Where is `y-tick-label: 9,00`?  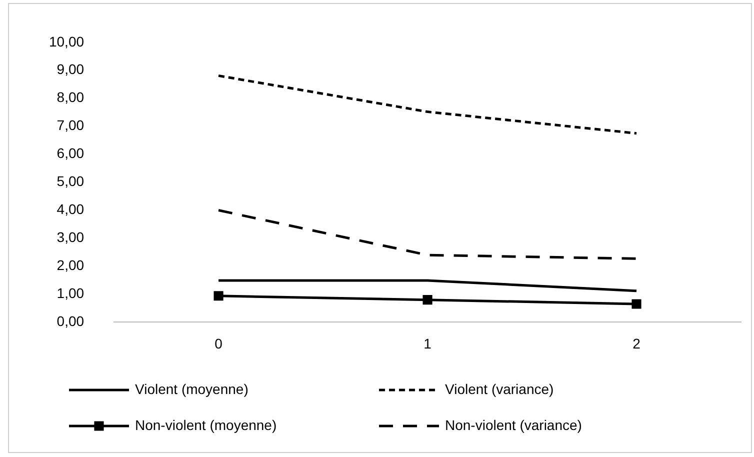
y-tick-label: 9,00 is located at coordinates (70, 69).